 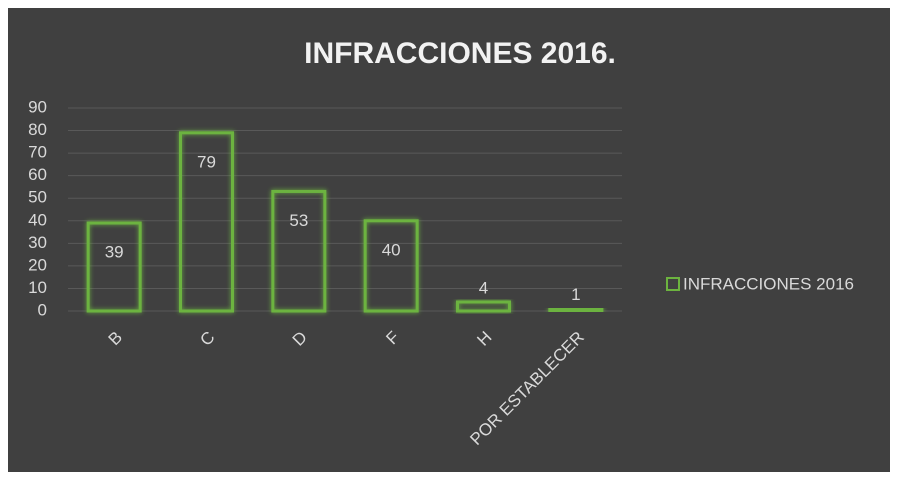 I want to click on y-tick-label: 70, so click(x=37, y=152).